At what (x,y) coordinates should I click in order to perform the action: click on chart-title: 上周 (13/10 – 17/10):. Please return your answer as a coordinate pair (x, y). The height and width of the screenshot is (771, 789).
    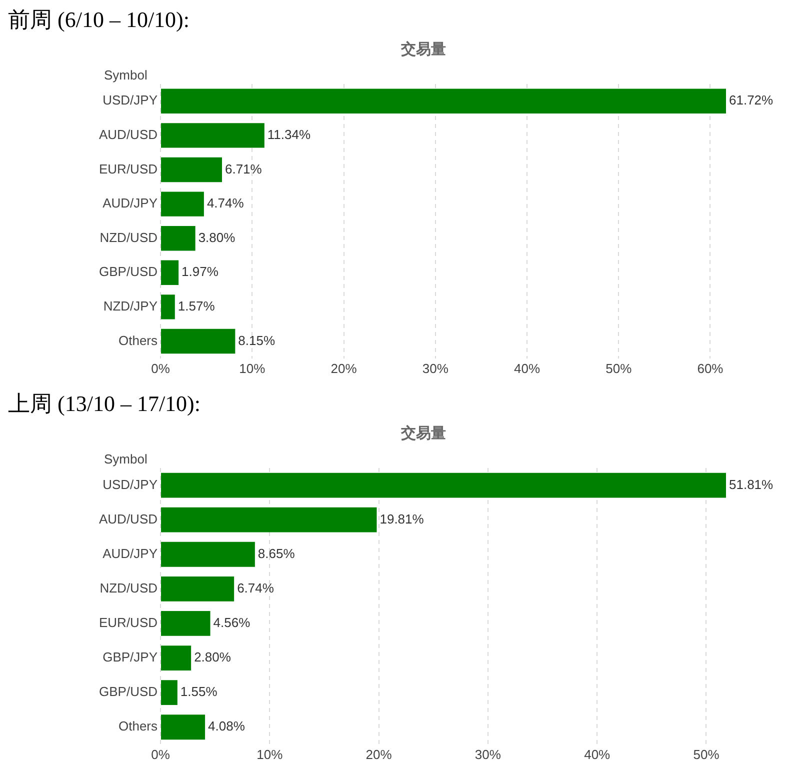
    Looking at the image, I should click on (104, 404).